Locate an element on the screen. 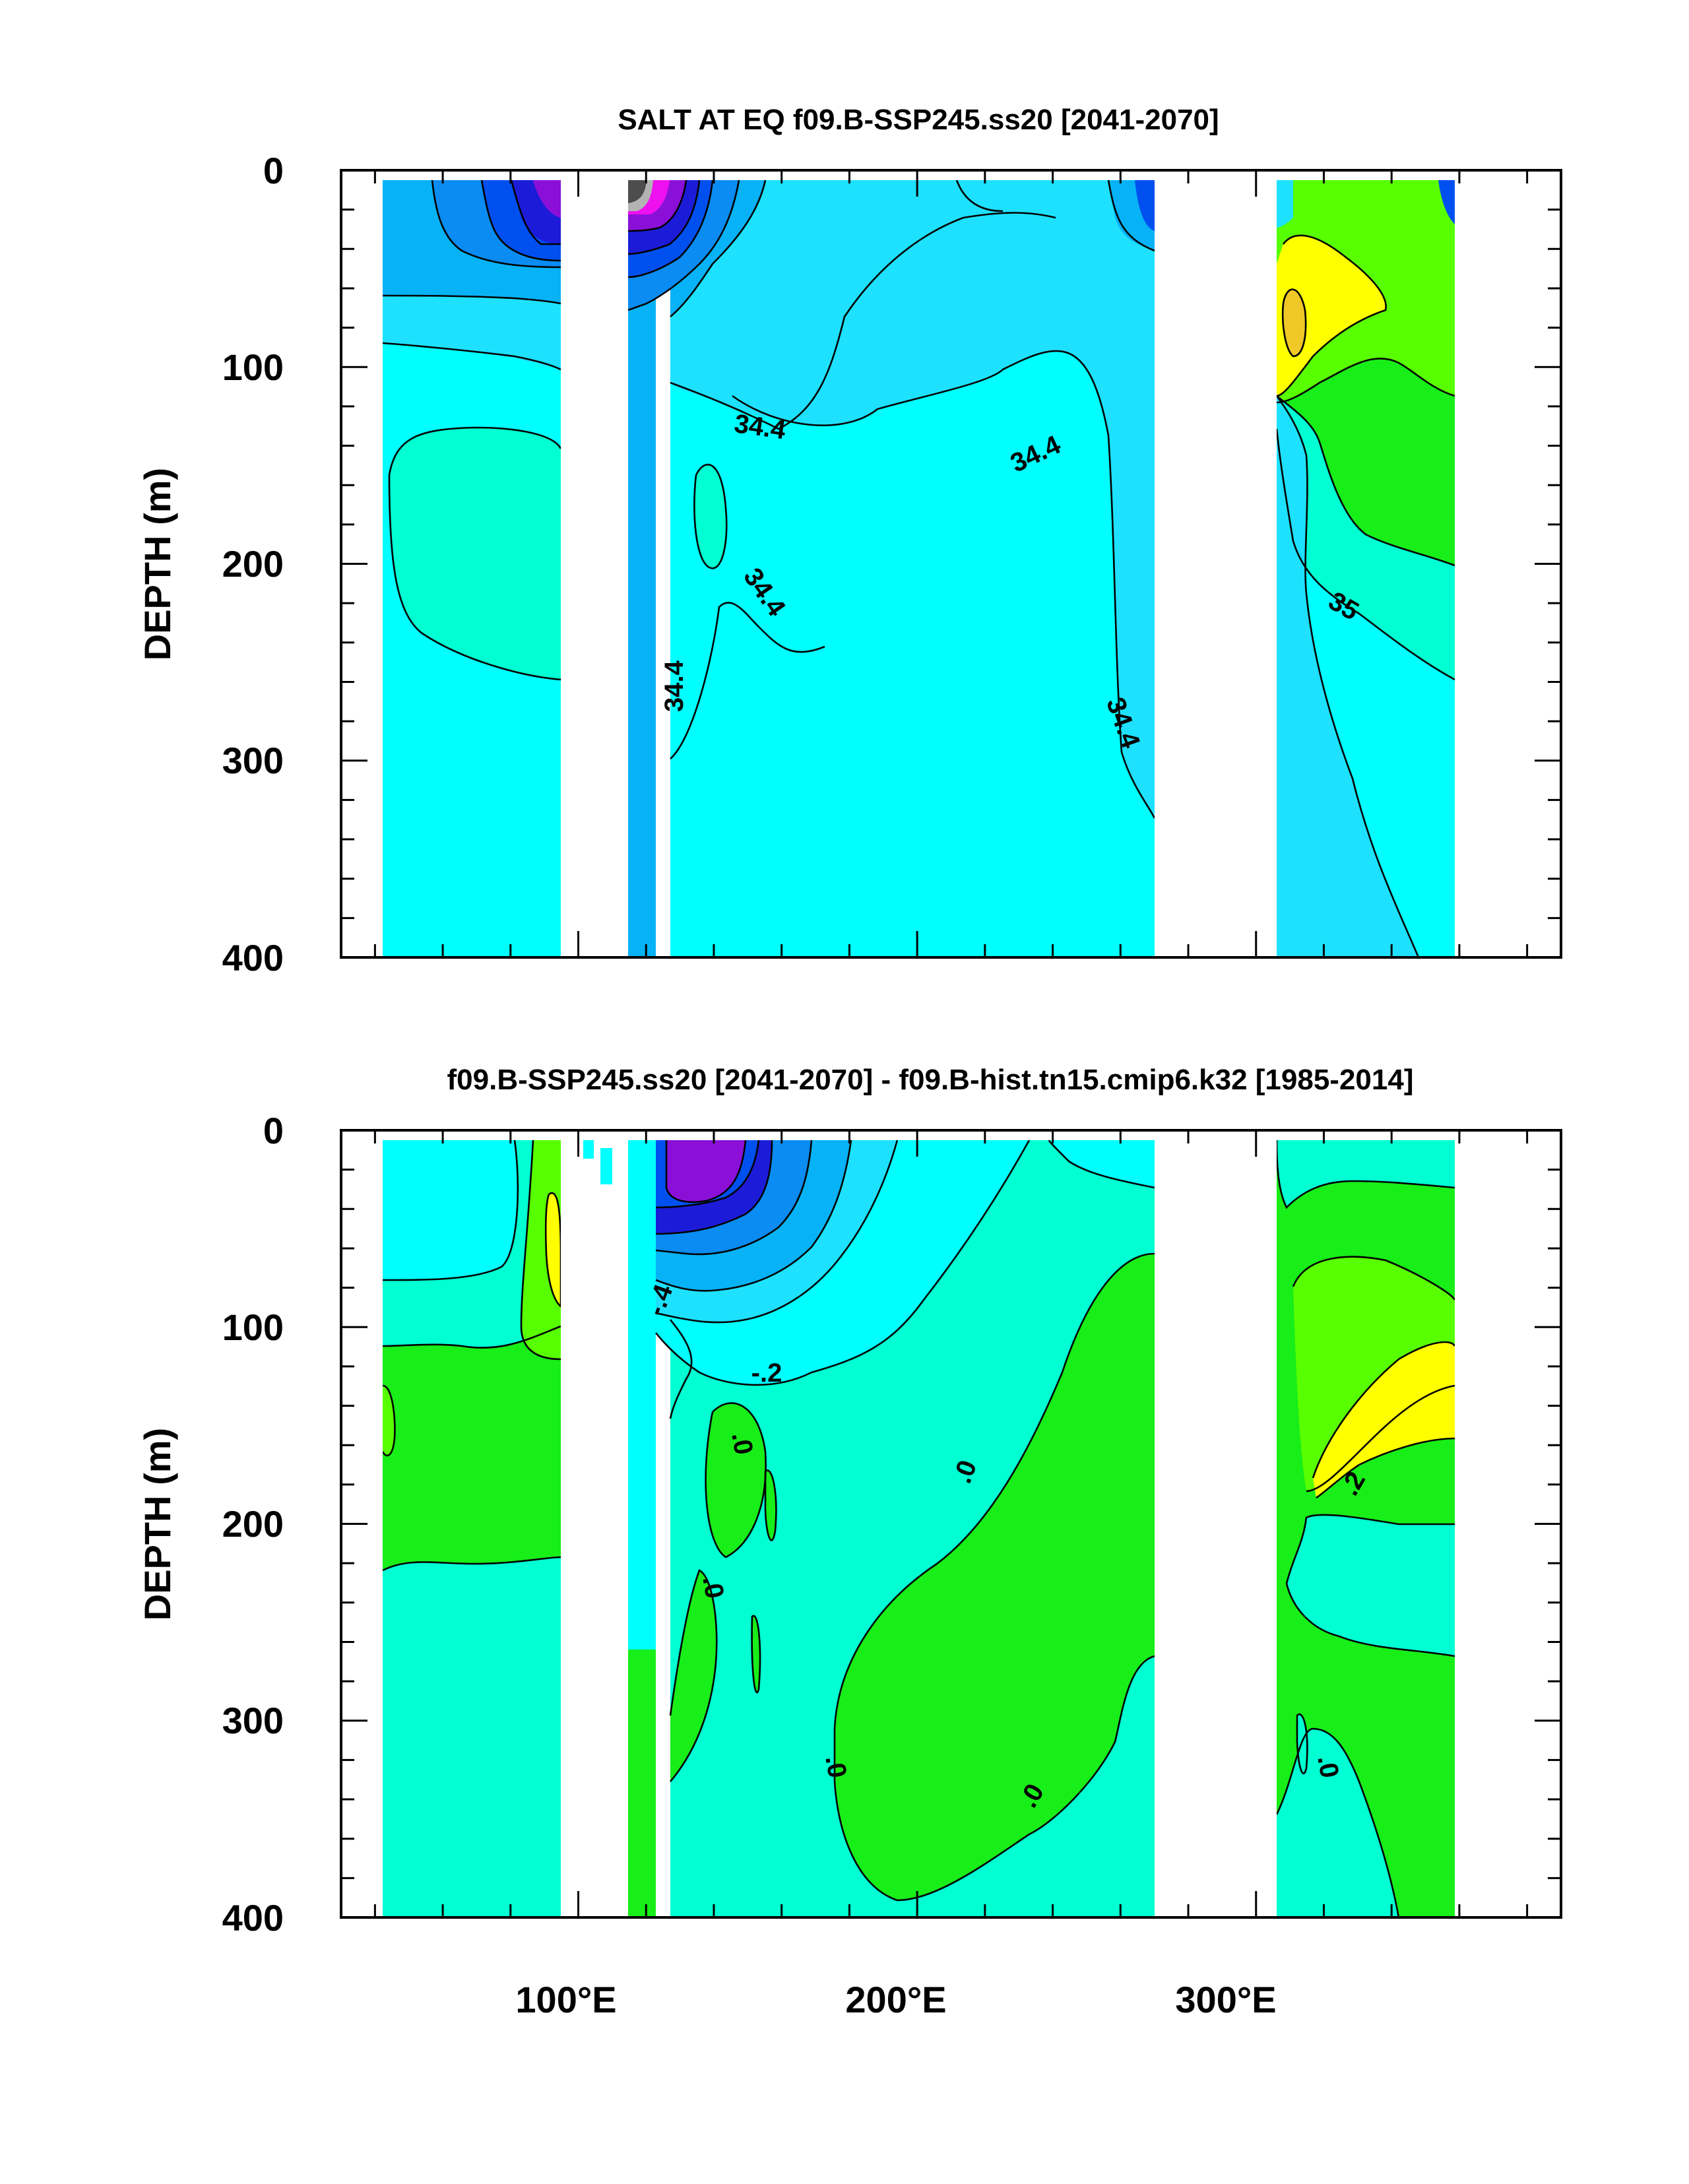  top-fill-pacific-cyan is located at coordinates (912, 653).